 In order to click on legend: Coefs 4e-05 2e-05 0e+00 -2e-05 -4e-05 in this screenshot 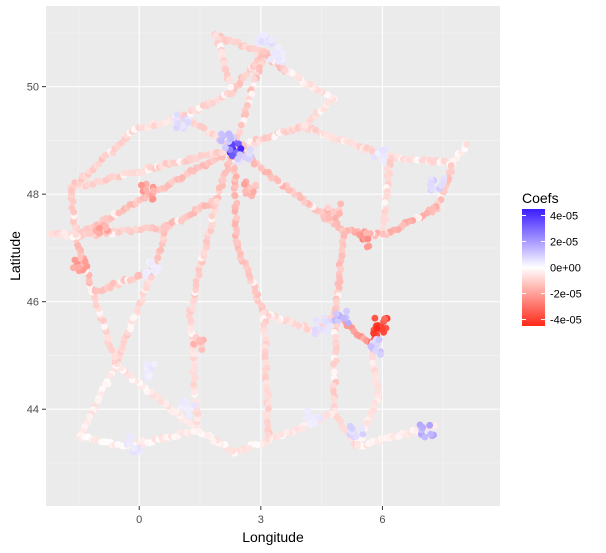, I will do `click(552, 258)`.